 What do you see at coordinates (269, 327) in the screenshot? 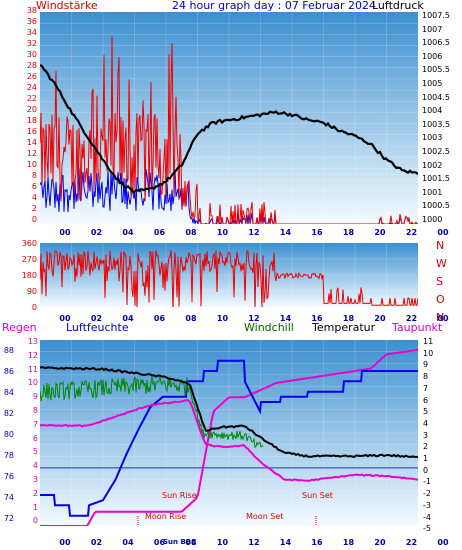
I see `windchill-label: Windchill` at bounding box center [269, 327].